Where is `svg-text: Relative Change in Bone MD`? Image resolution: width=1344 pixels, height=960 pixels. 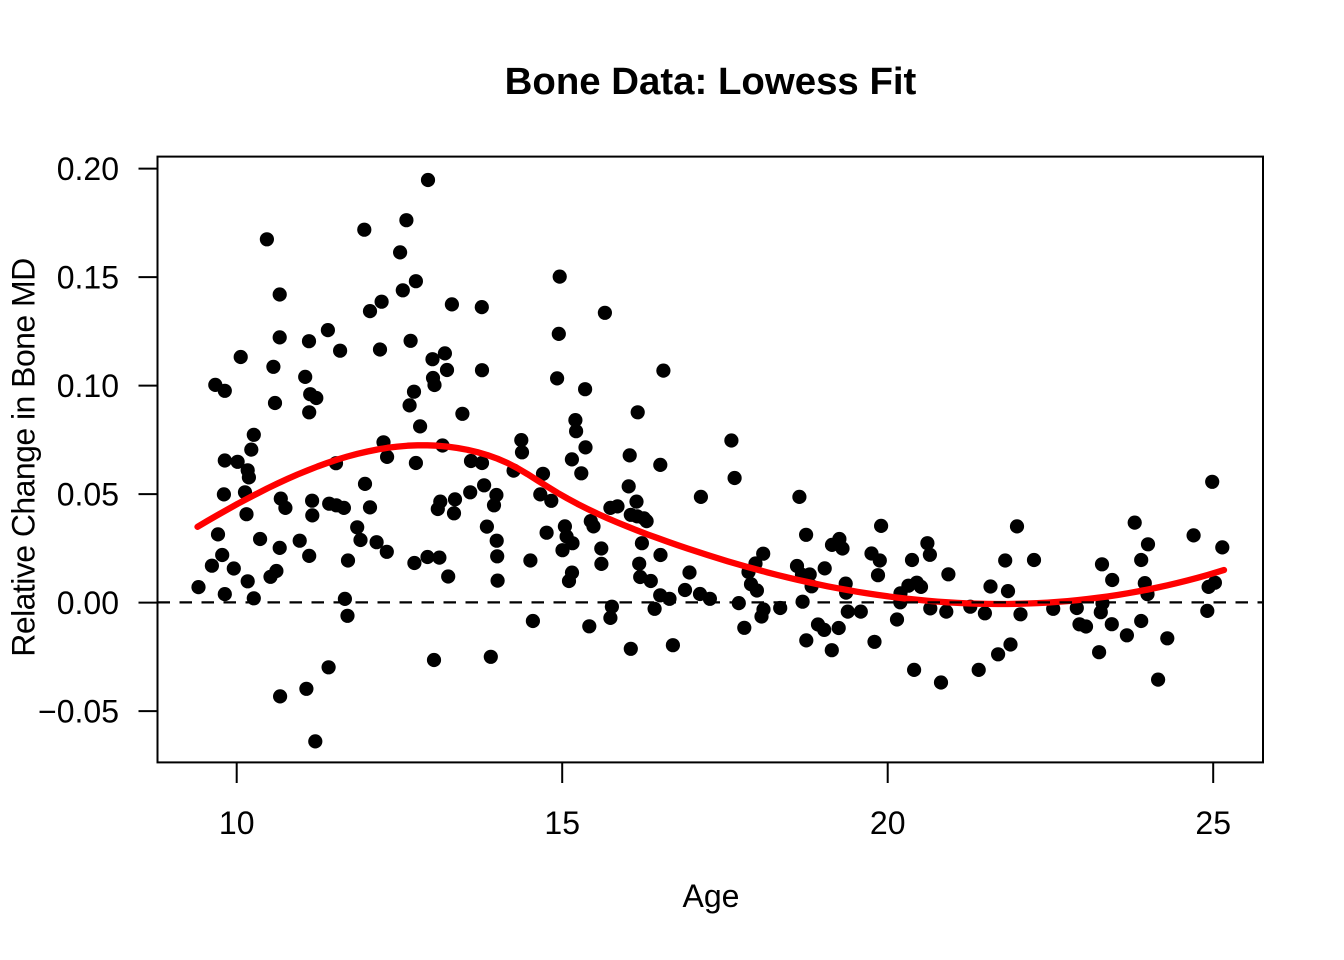
svg-text: Relative Change in Bone MD is located at coordinates (24, 457).